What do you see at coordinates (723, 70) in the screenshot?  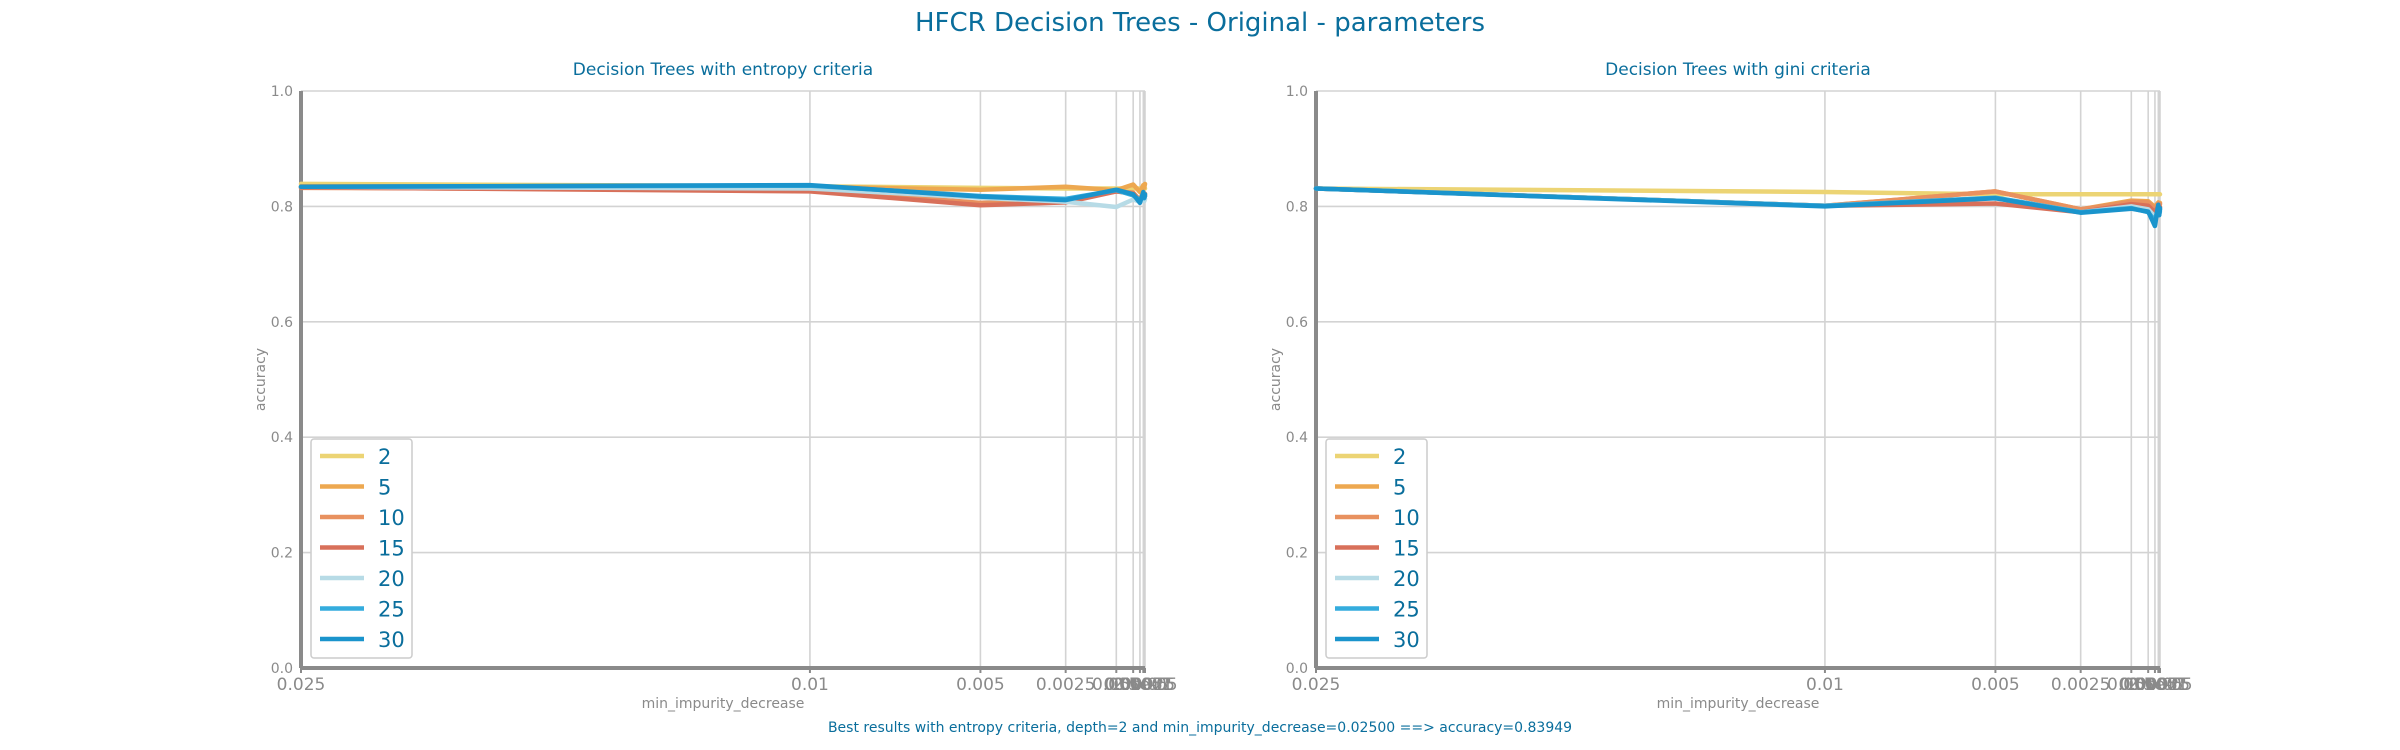 I see `plot-title: Decision Trees with entropy criteria` at bounding box center [723, 70].